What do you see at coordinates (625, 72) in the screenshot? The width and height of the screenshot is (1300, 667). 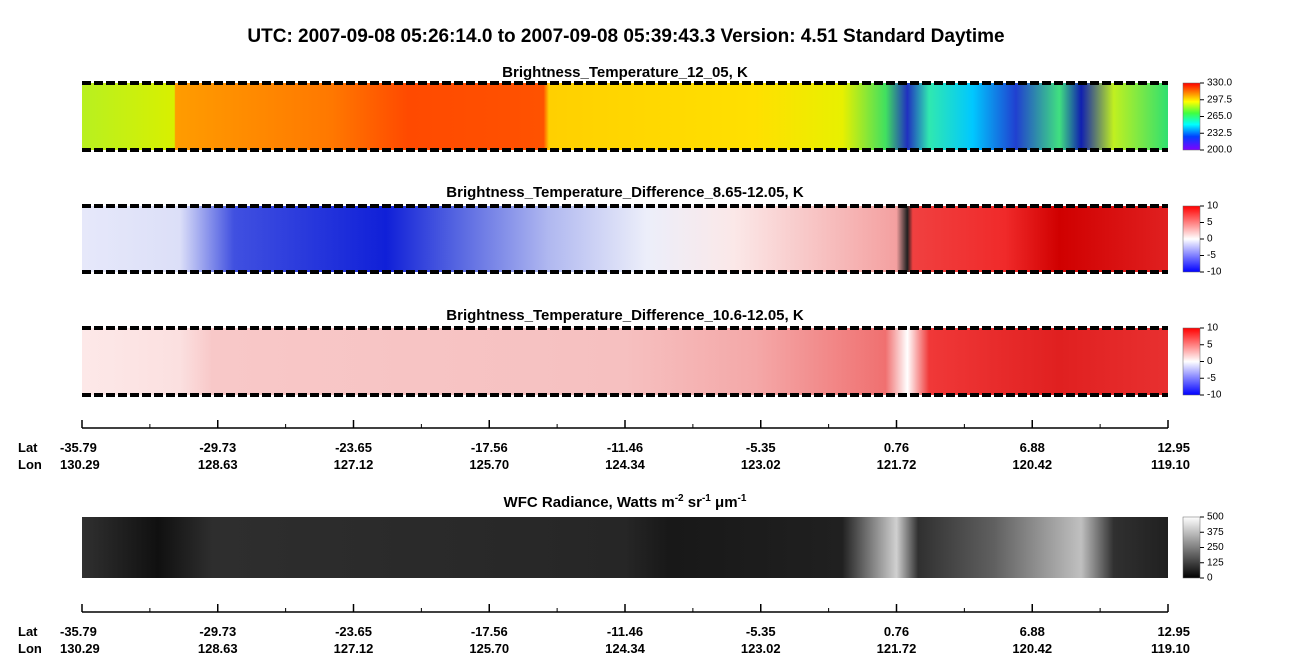 I see `panel-title: Brightness_Temperature_12_05, K` at bounding box center [625, 72].